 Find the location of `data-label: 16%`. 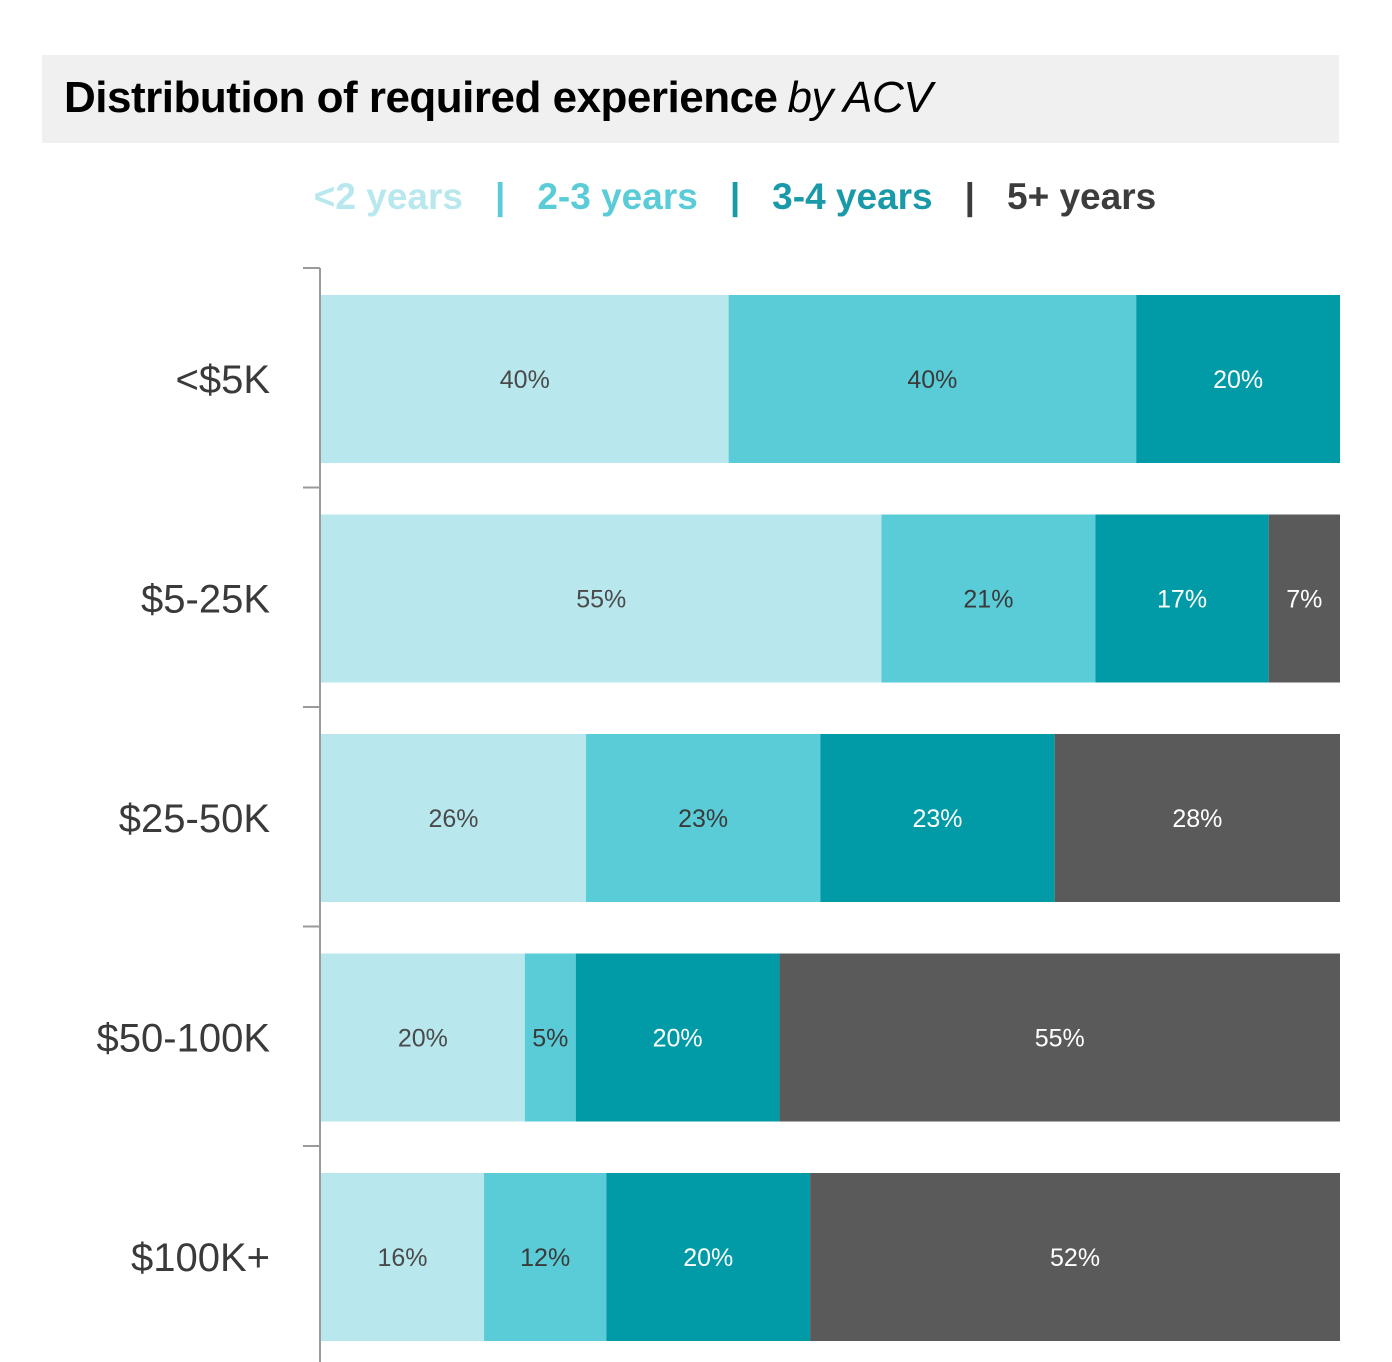

data-label: 16% is located at coordinates (402, 1258).